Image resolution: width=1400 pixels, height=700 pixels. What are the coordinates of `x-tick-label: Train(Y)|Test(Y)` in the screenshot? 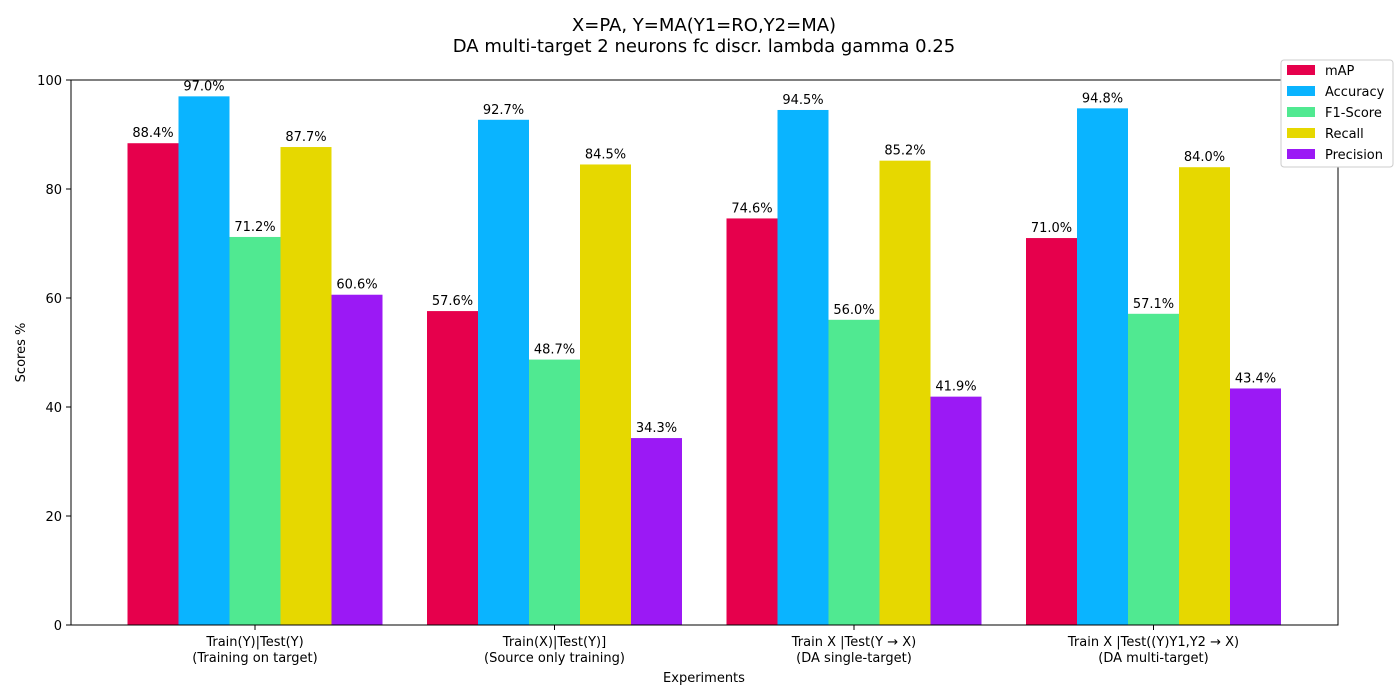 It's located at (254, 642).